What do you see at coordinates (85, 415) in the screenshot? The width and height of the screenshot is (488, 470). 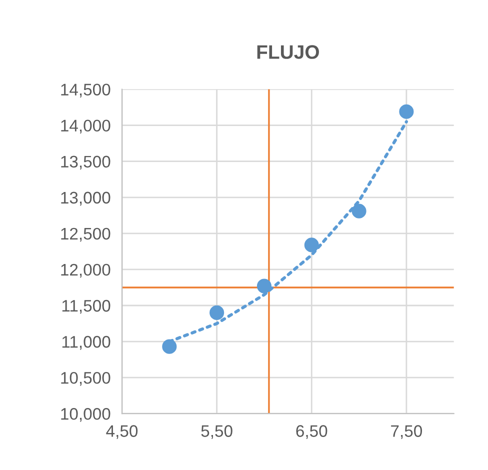 I see `y-tick-label: 10,000` at bounding box center [85, 415].